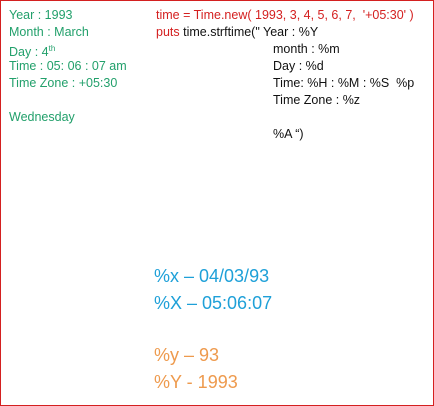 Image resolution: width=434 pixels, height=406 pixels. I want to click on code-text: time.strftime(" Year : %Y, so click(251, 32).